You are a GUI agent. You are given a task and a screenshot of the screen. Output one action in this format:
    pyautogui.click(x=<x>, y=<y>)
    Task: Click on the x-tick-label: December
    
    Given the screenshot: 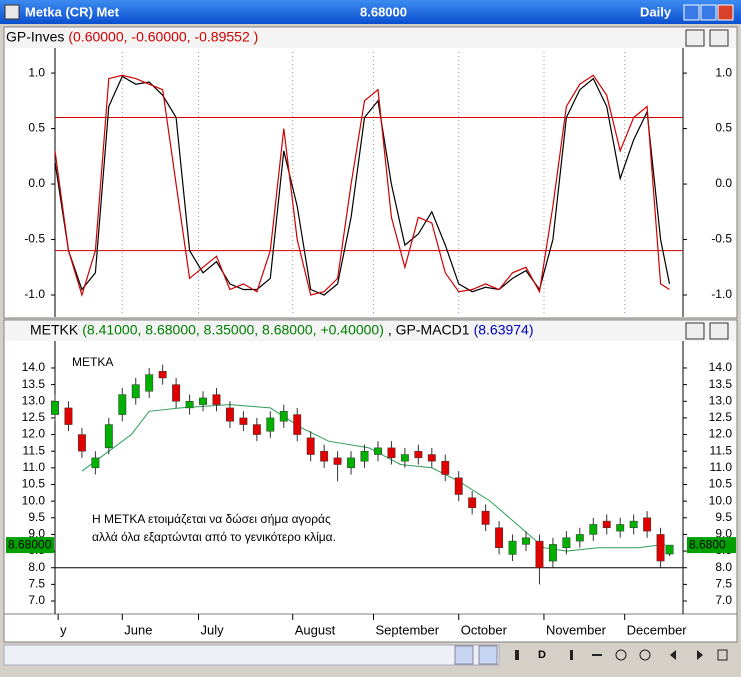 What is the action you would take?
    pyautogui.click(x=657, y=629)
    